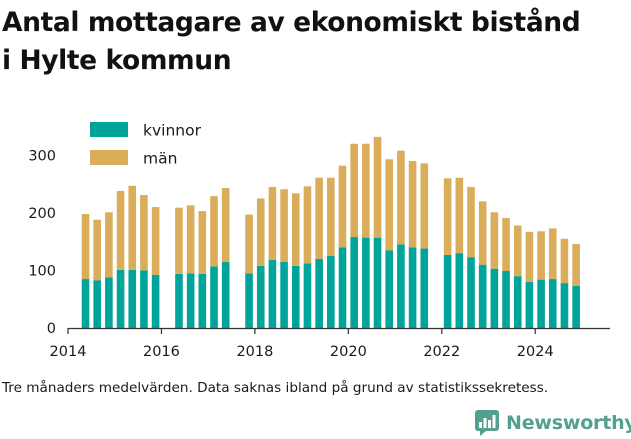 The image size is (631, 439). Describe the element at coordinates (42, 271) in the screenshot. I see `y-tick-label: 100` at that location.